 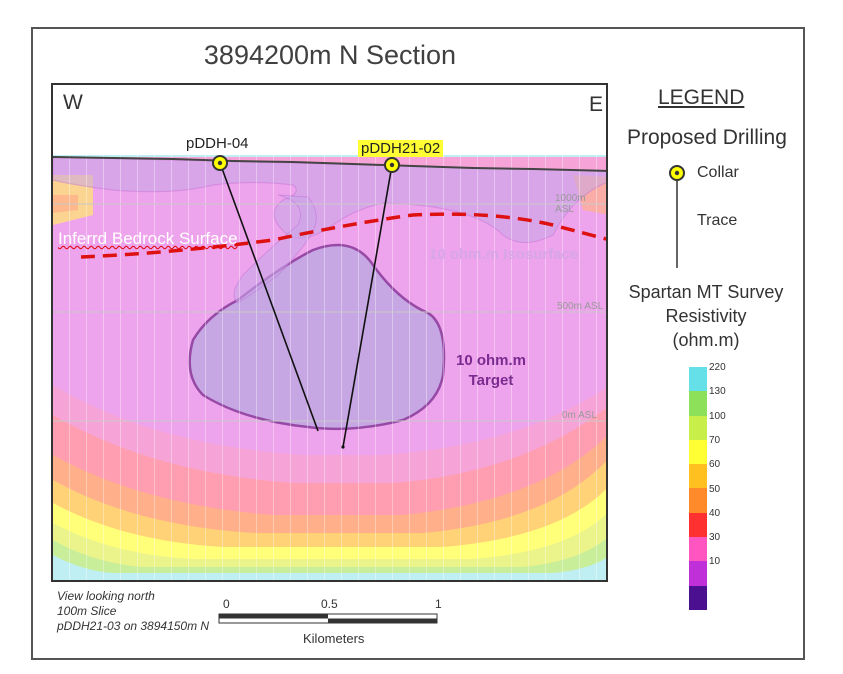 I want to click on scale-label-50: 50, so click(x=715, y=489).